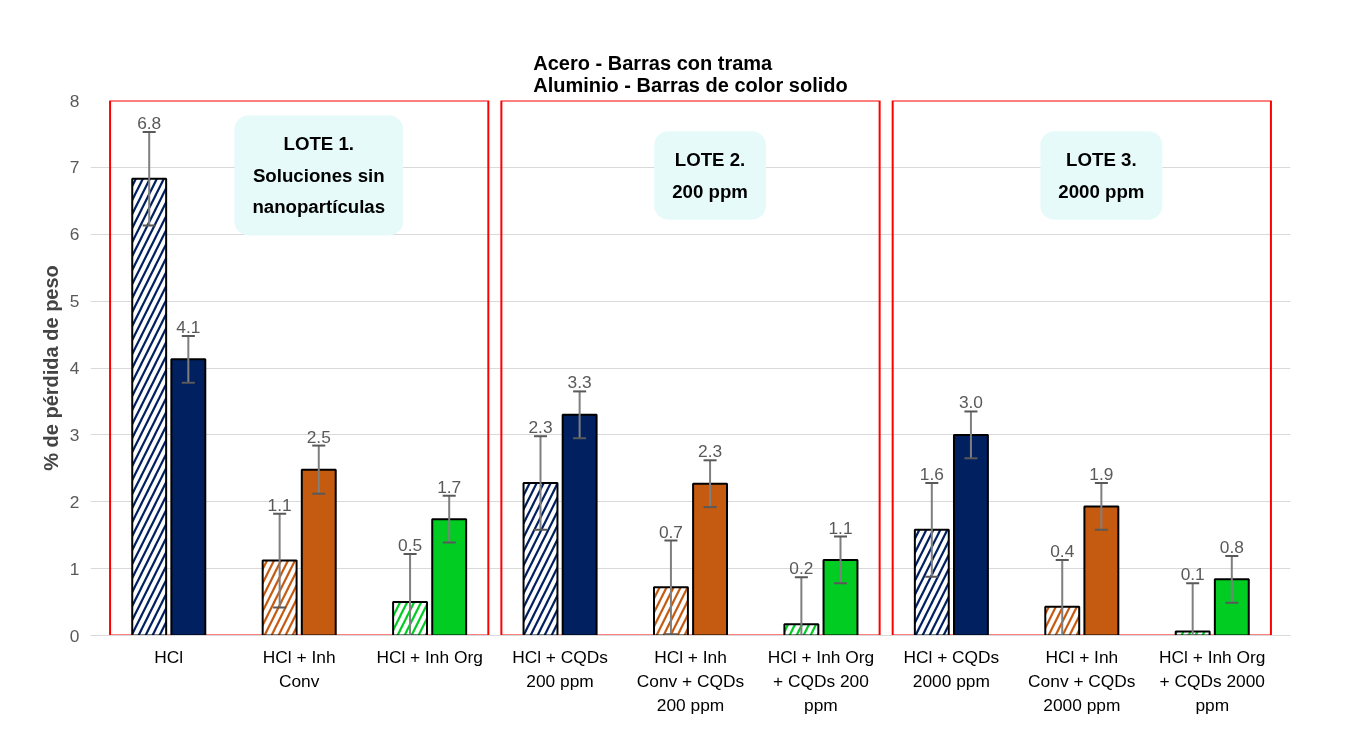 The height and width of the screenshot is (752, 1369). Describe the element at coordinates (74, 167) in the screenshot. I see `y-tick-label: 7` at that location.